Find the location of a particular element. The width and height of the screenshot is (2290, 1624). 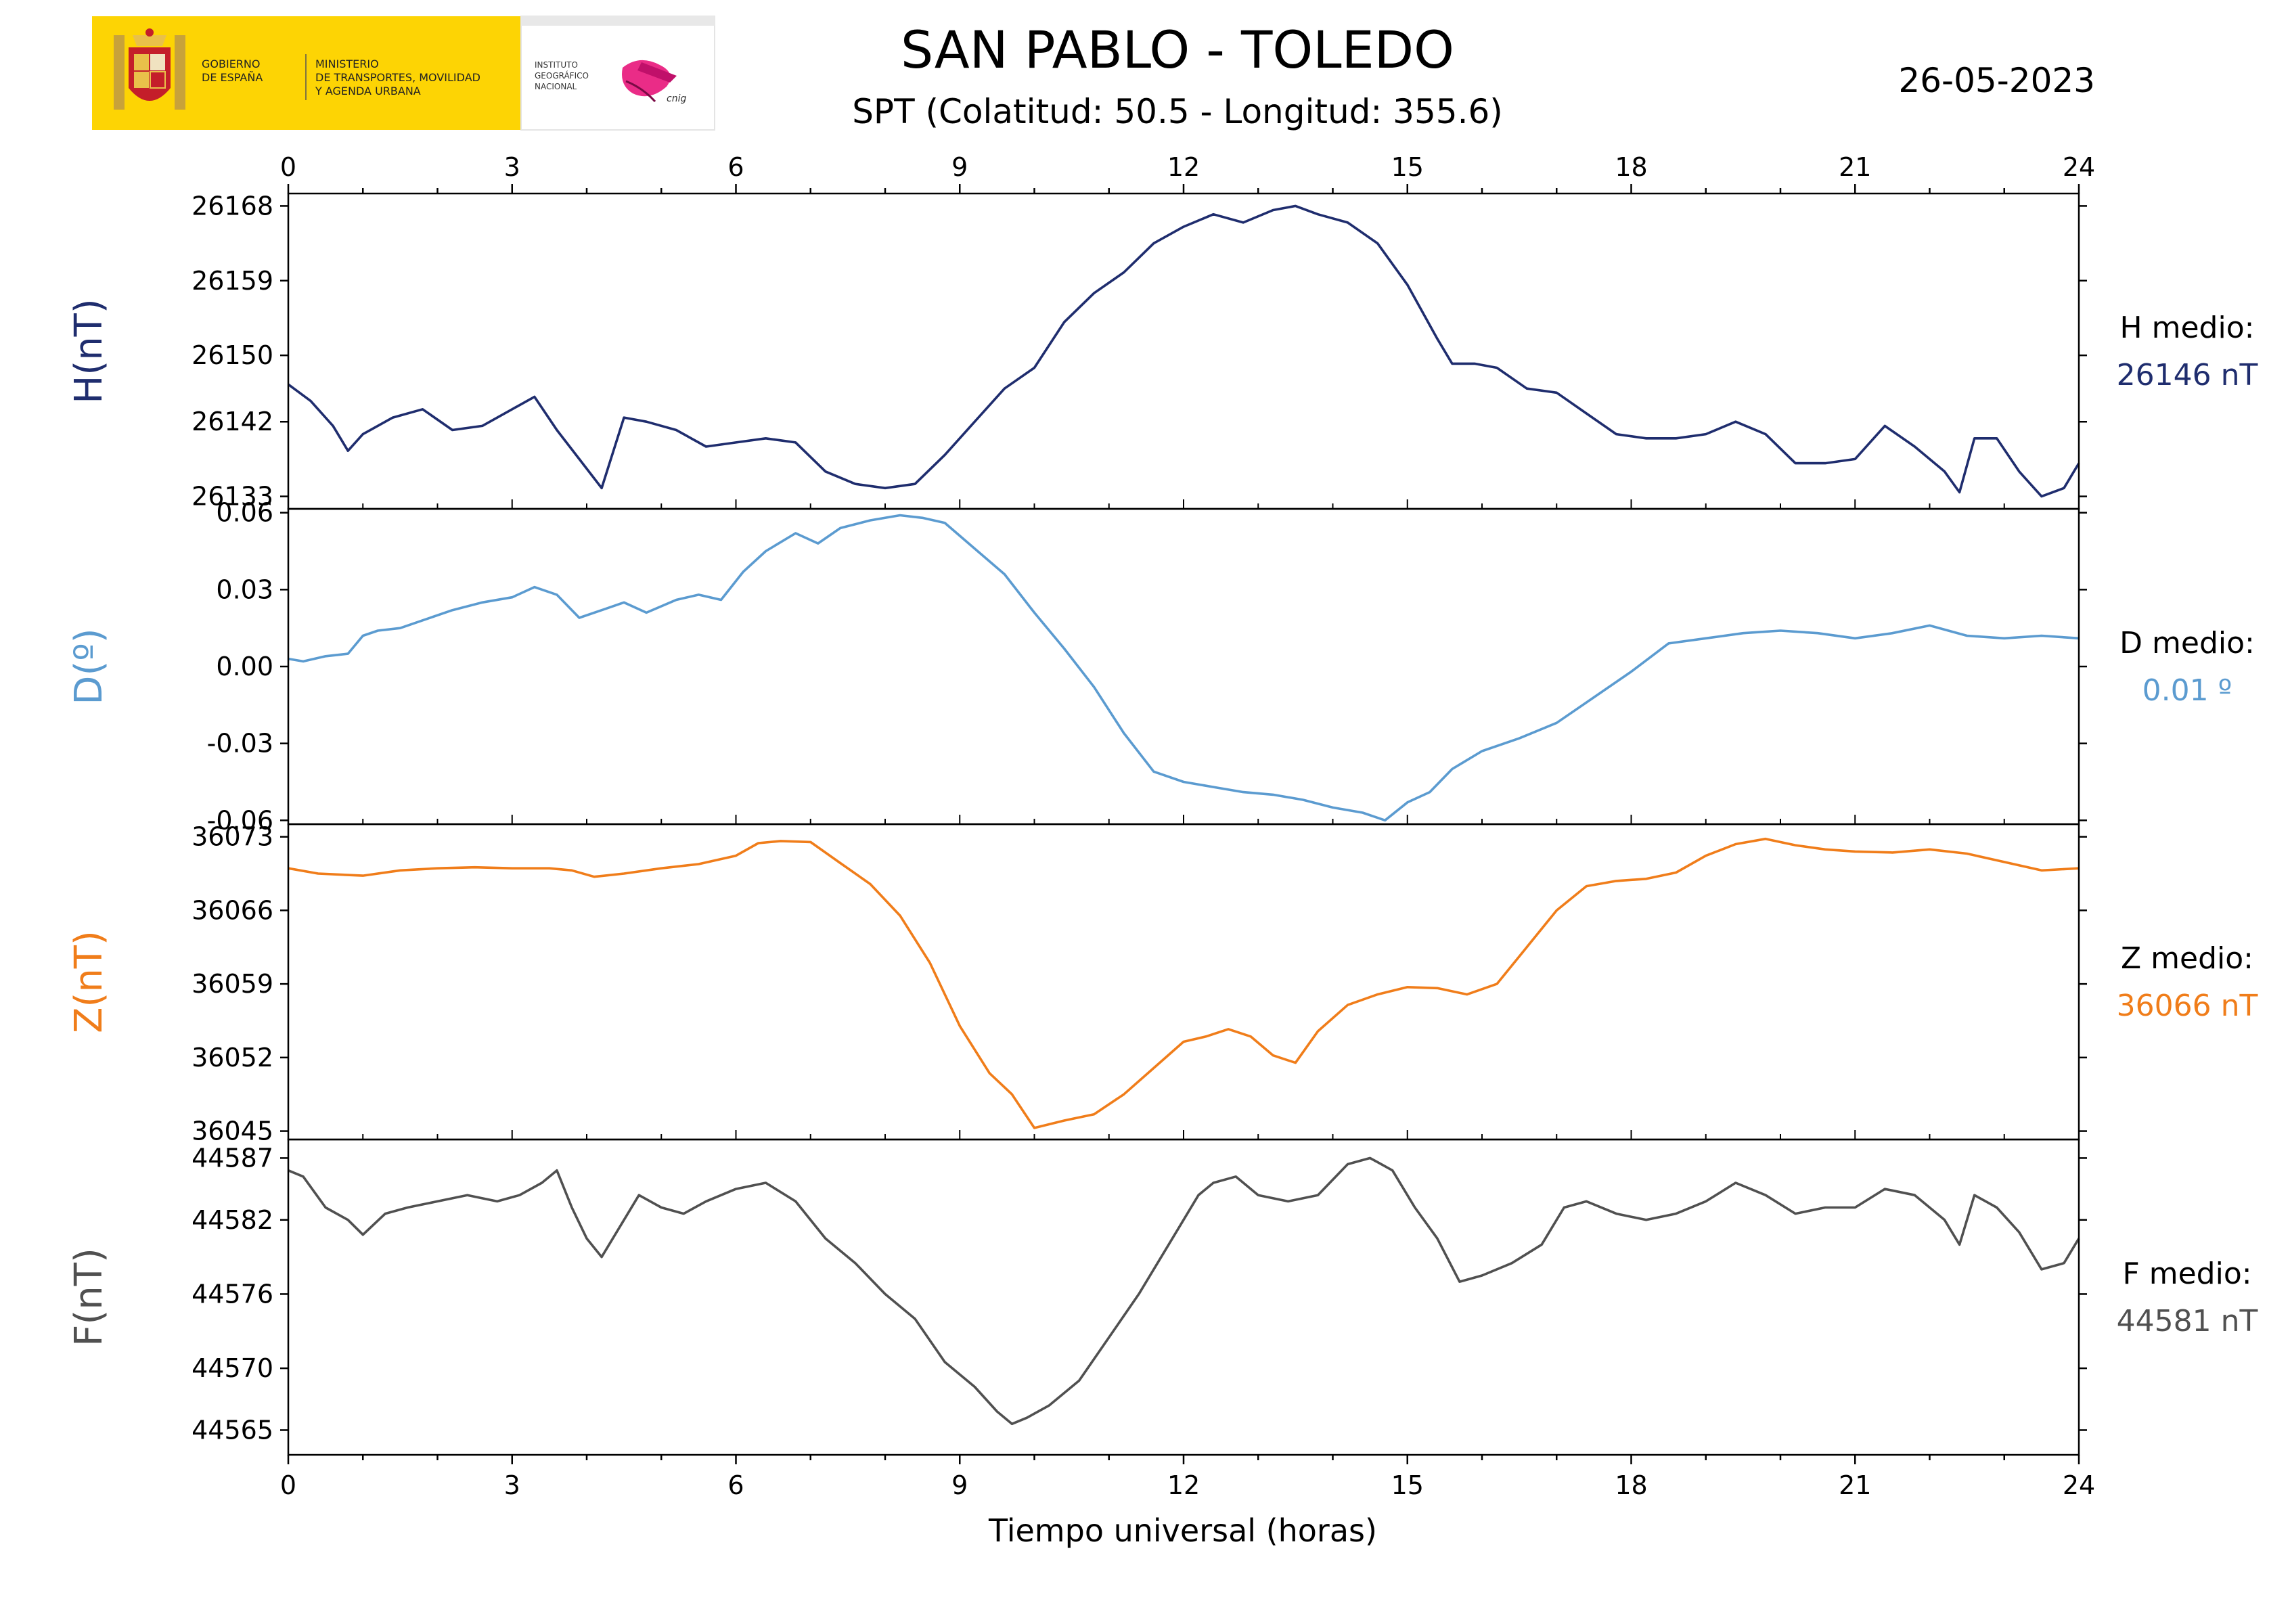

x-tick-label-bottom: 0 is located at coordinates (288, 1485).